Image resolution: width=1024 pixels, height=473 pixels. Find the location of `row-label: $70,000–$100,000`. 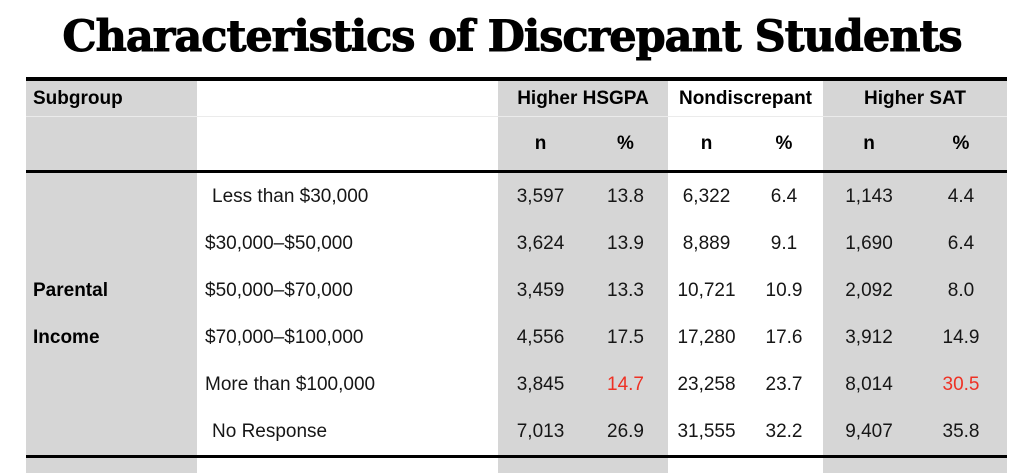

row-label: $70,000–$100,000 is located at coordinates (284, 337).